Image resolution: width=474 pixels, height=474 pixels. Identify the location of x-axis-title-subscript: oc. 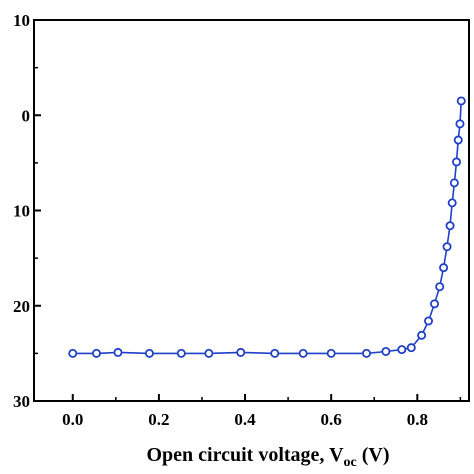
(350, 462).